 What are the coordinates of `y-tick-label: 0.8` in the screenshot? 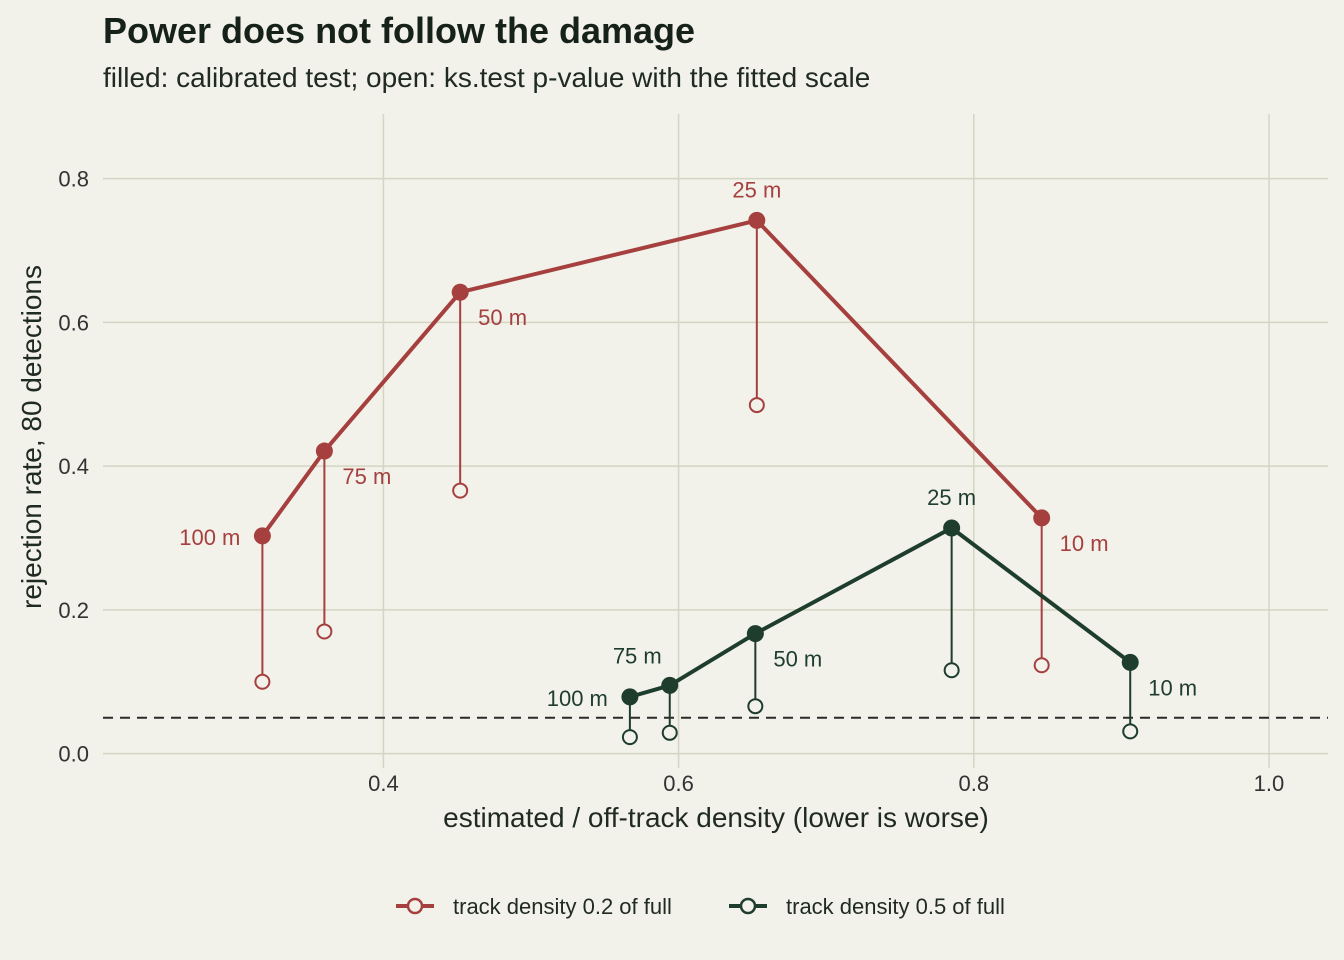 It's located at (73, 179).